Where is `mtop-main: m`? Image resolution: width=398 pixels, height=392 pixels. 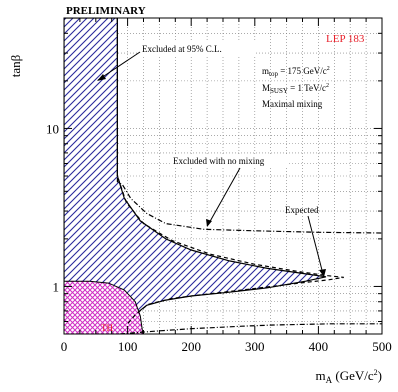 mtop-main: m is located at coordinates (265, 71).